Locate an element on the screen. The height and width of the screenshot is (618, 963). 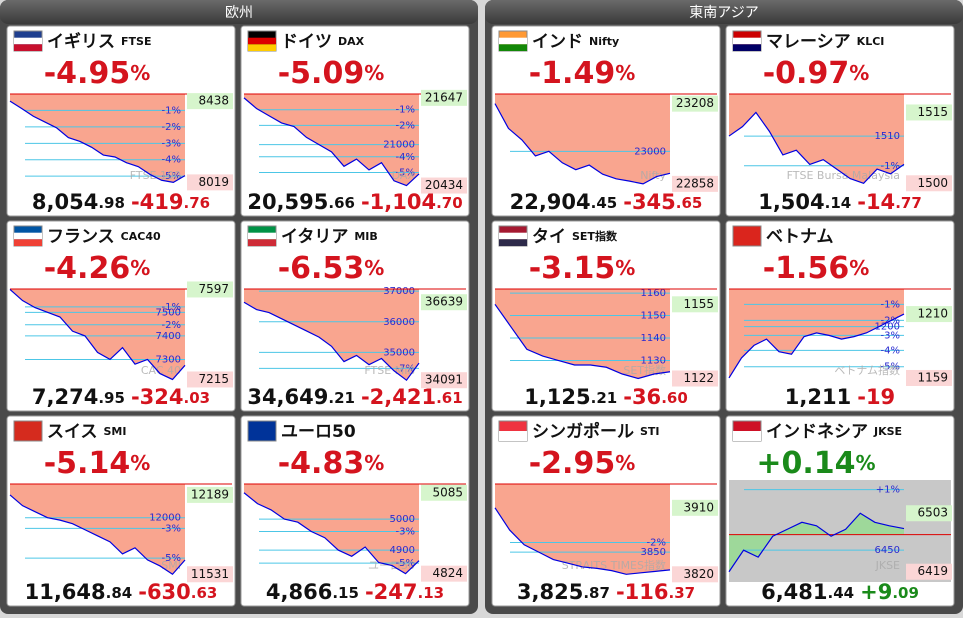
low-label: 34091 is located at coordinates (444, 380).